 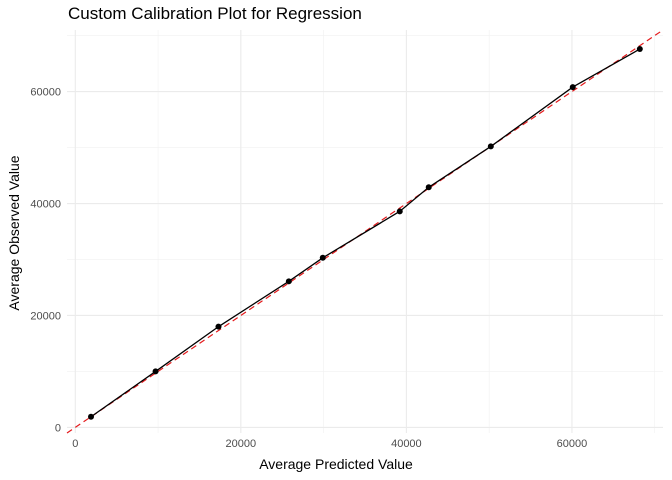 What do you see at coordinates (45, 93) in the screenshot?
I see `y-tick-label: 60000` at bounding box center [45, 93].